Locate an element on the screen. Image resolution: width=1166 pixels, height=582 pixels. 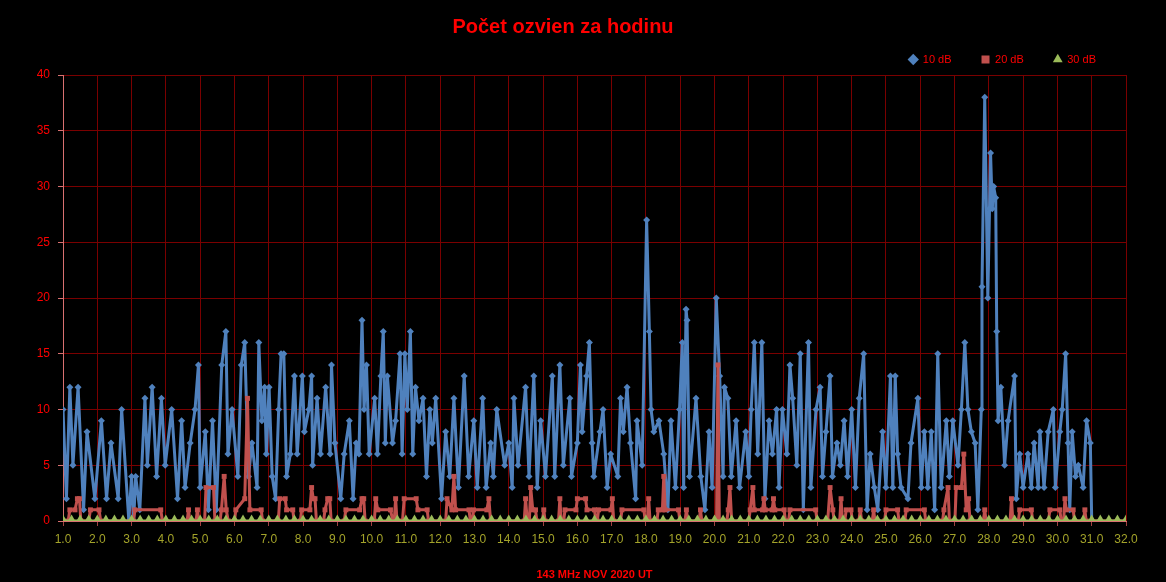
x-tick-label: 7.0 is located at coordinates (269, 538).